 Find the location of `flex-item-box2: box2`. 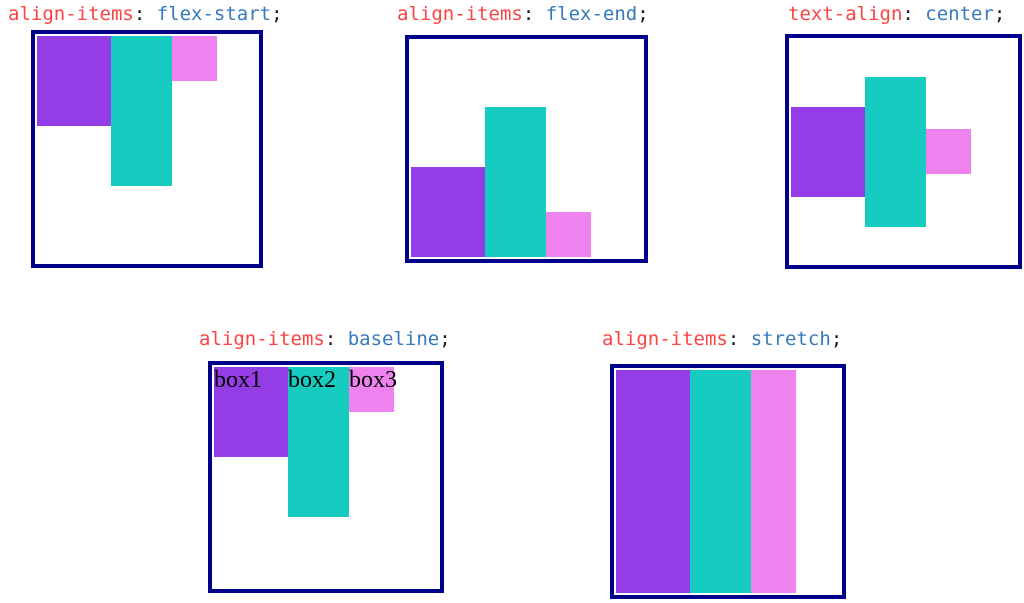

flex-item-box2: box2 is located at coordinates (318, 442).